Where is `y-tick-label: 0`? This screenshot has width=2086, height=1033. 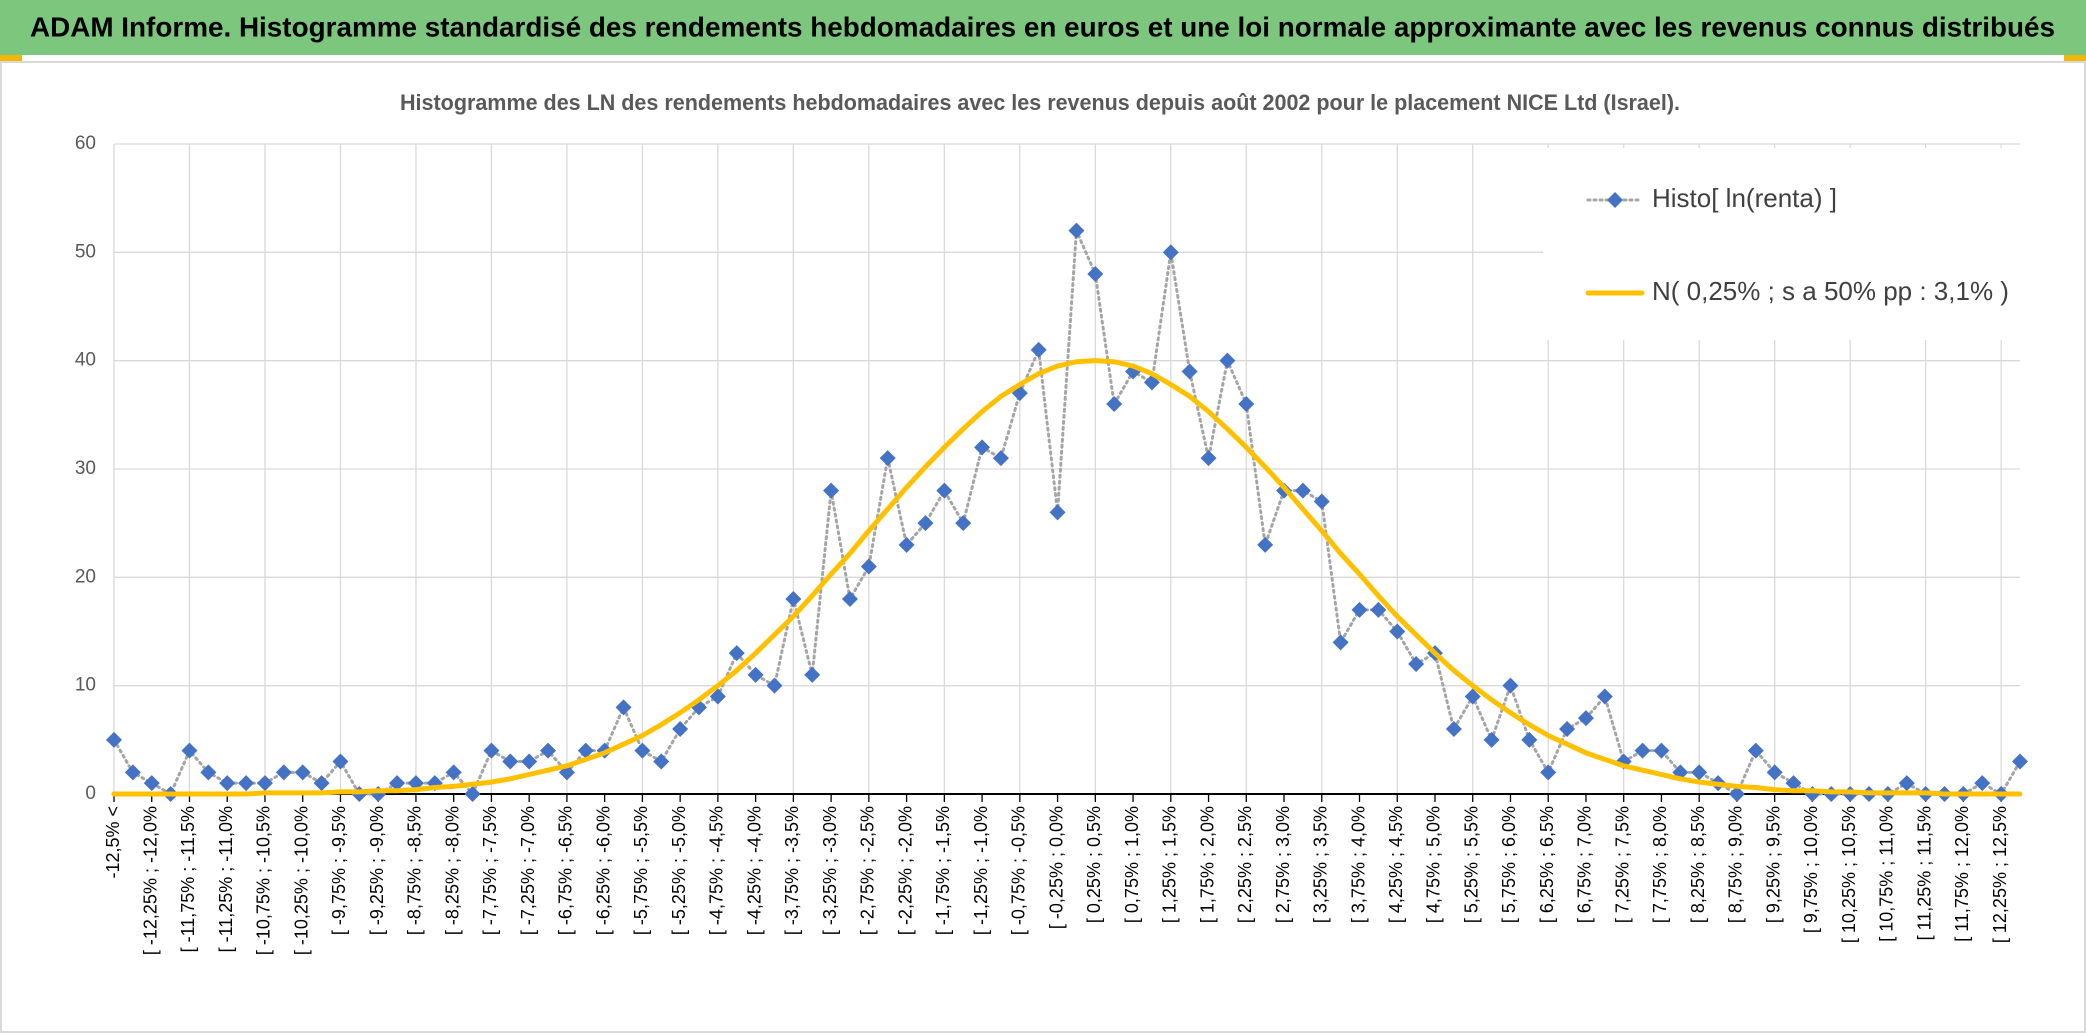 y-tick-label: 0 is located at coordinates (90, 793).